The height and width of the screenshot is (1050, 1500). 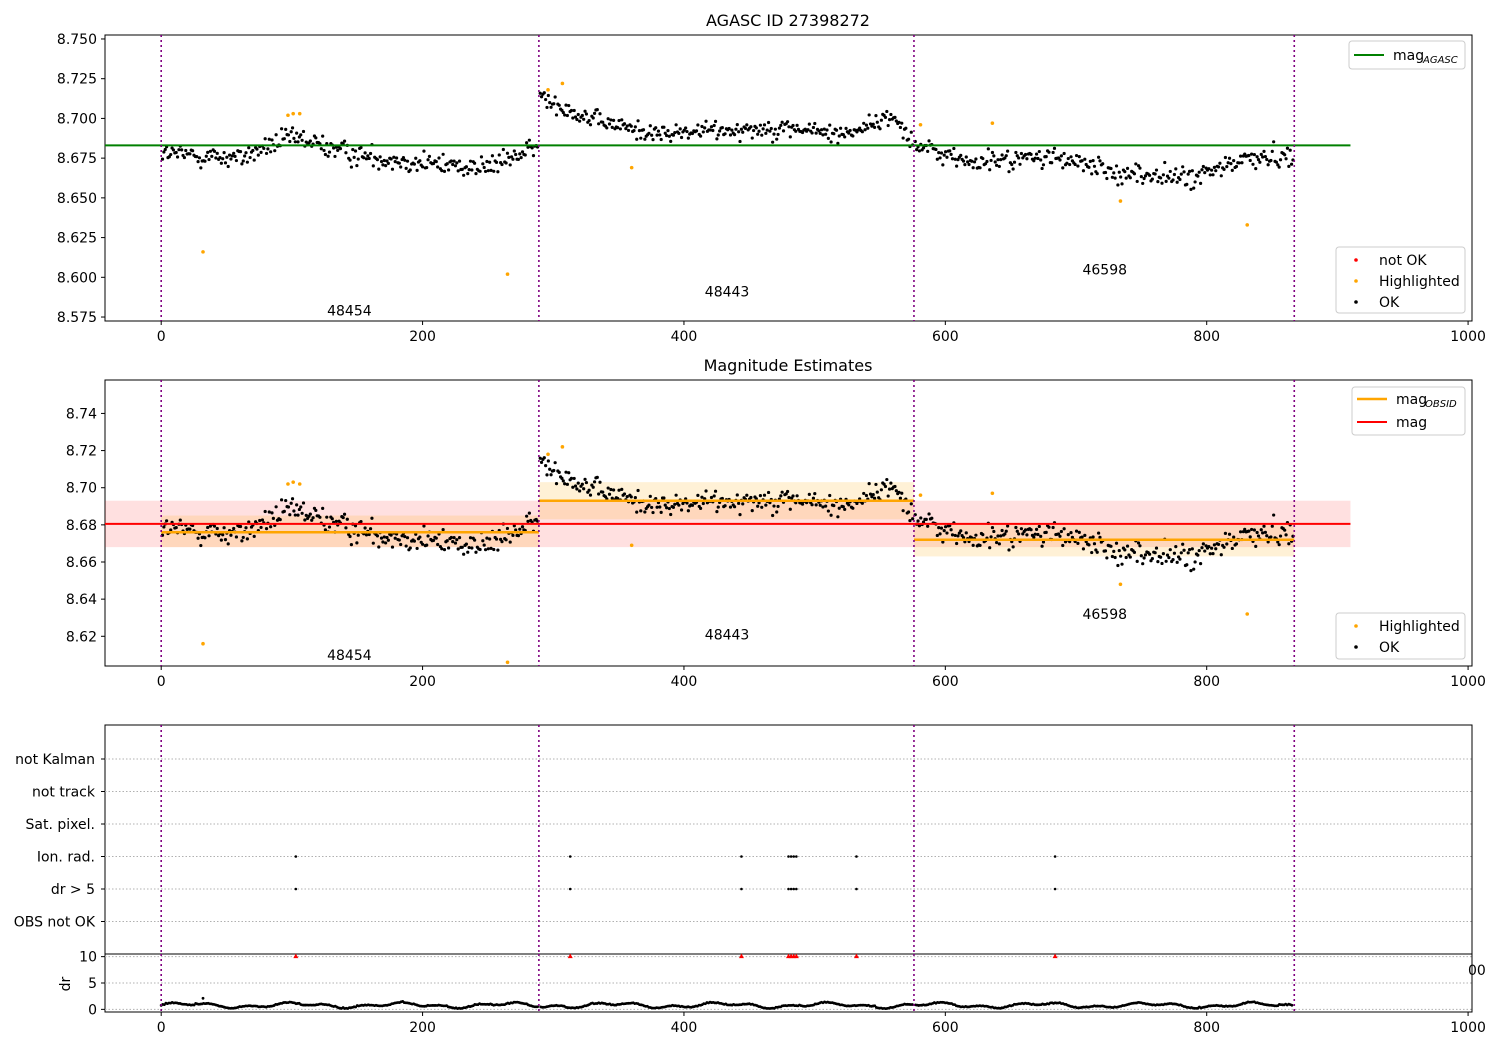 What do you see at coordinates (1468, 337) in the screenshot?
I see `top-xtick-label: 1000` at bounding box center [1468, 337].